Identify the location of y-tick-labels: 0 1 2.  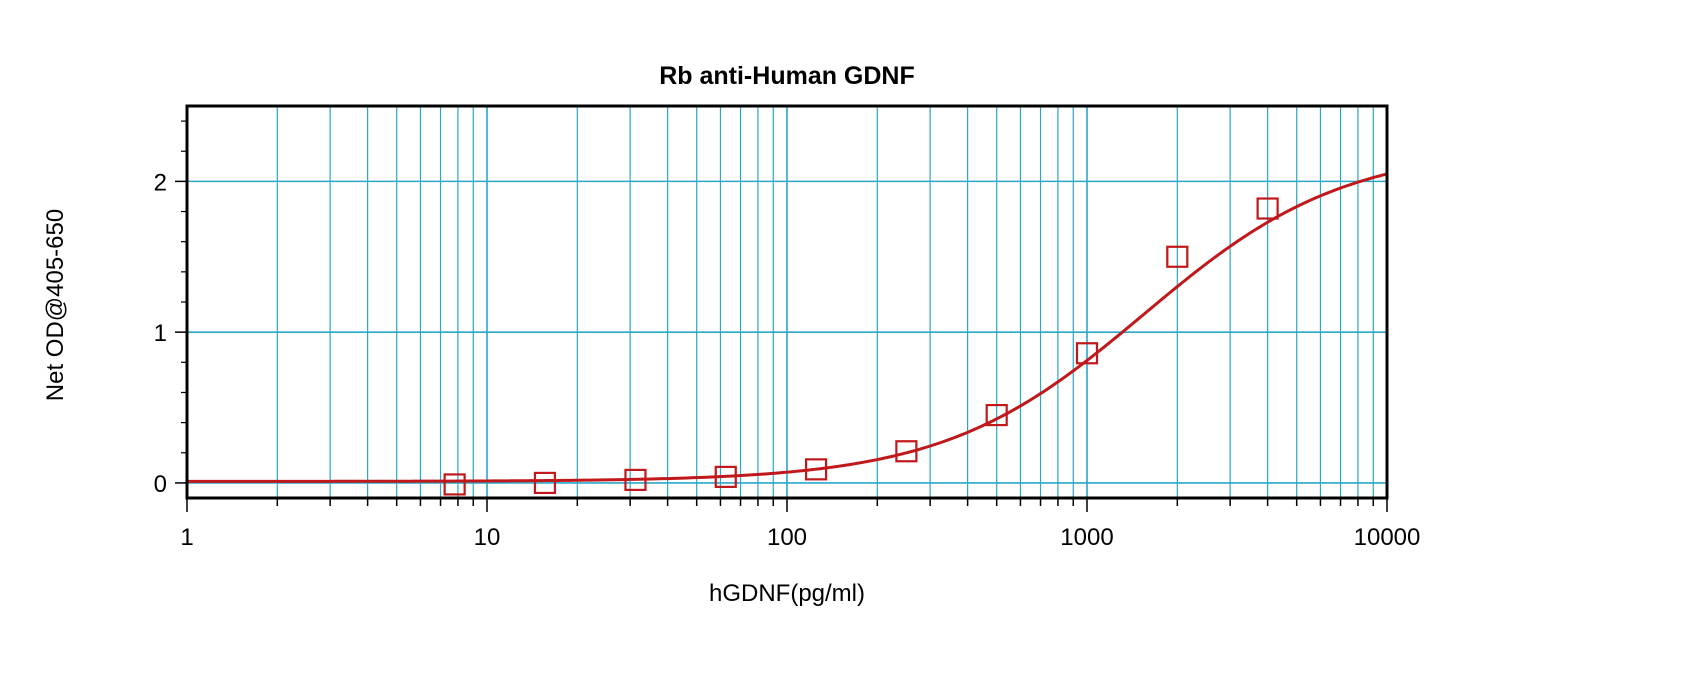
(160, 333).